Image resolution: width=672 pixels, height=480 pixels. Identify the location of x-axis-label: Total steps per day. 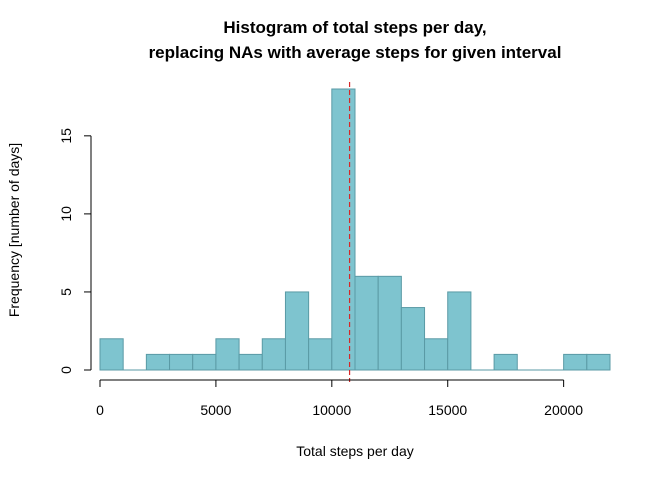
(355, 451).